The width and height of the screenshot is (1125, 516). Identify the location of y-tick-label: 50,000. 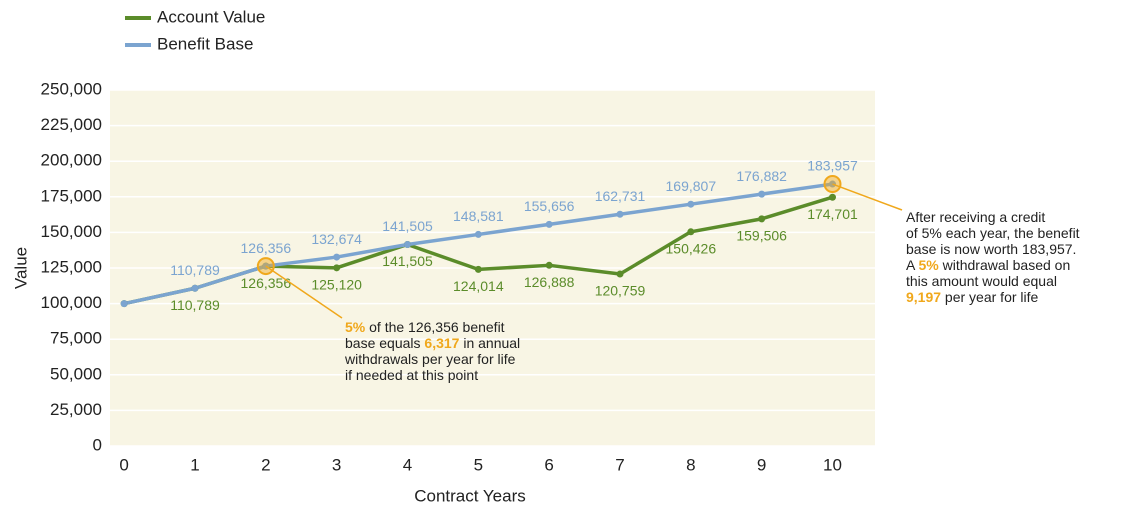
(76, 373).